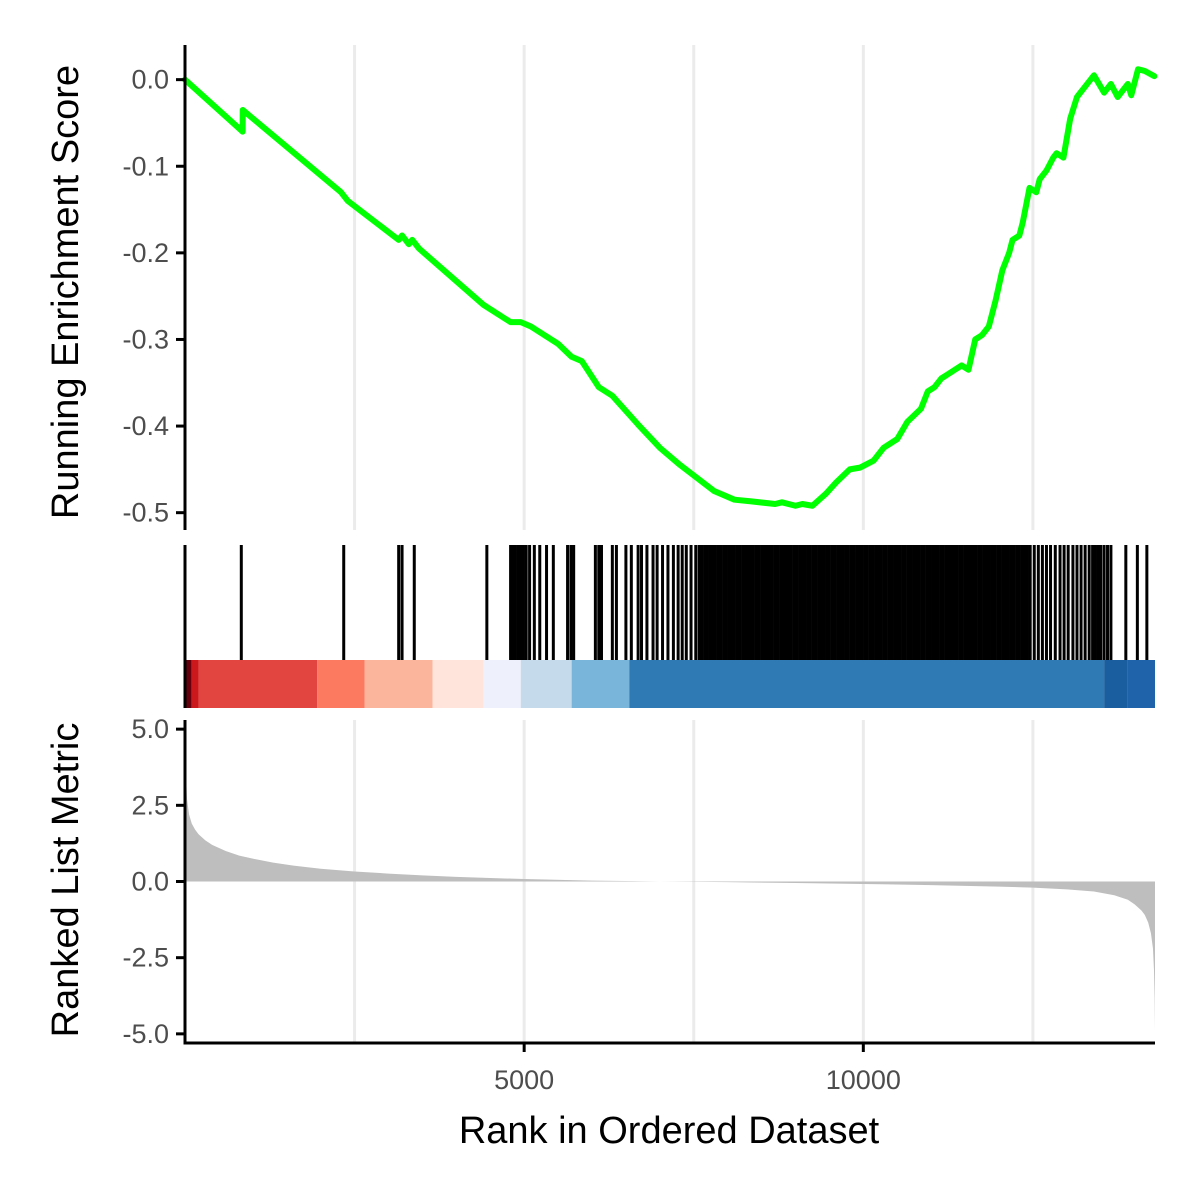 The width and height of the screenshot is (1200, 1200). I want to click on enrichment-y-tick-label: -0.3, so click(145, 339).